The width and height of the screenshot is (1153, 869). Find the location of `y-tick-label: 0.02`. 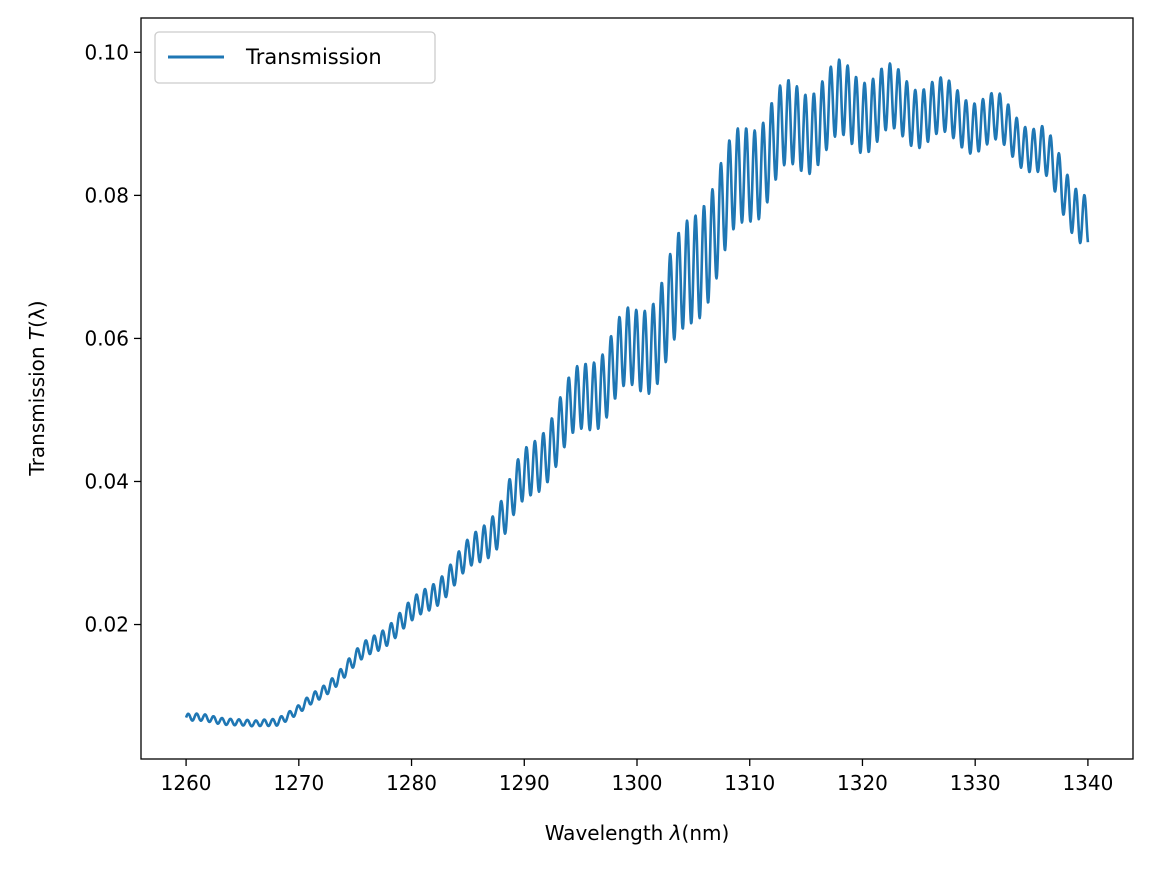

y-tick-label: 0.02 is located at coordinates (106, 625).